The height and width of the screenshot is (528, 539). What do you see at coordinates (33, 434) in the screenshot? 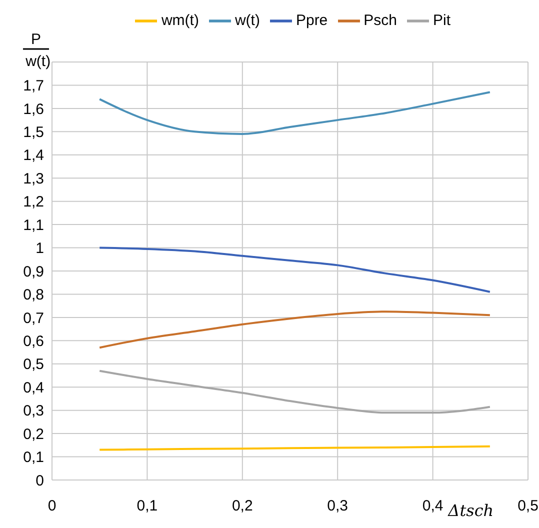
I see `y-tick-label: 0,2` at bounding box center [33, 434].